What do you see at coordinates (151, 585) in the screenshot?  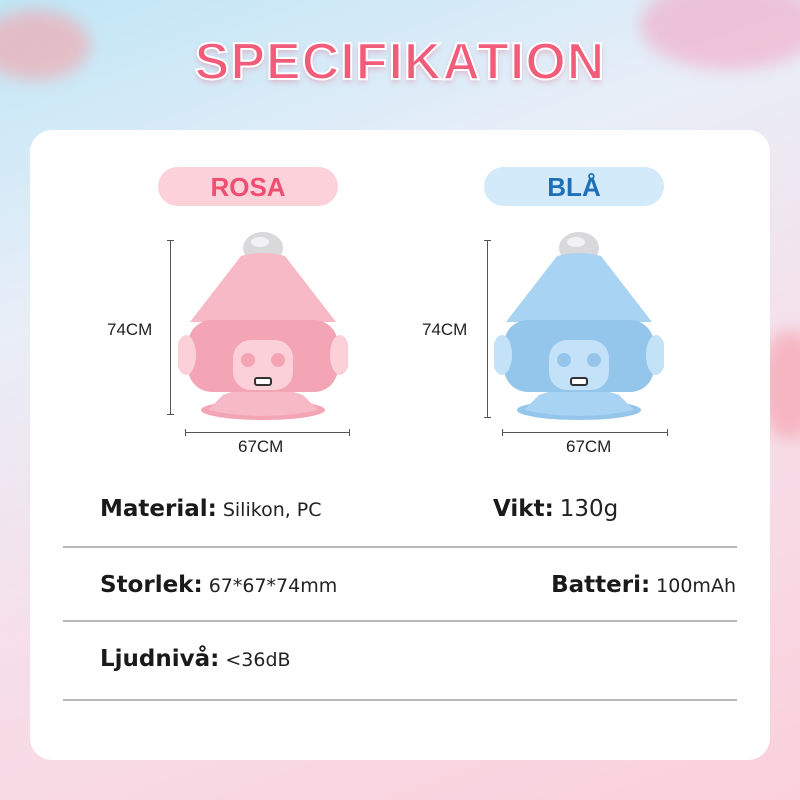 I see `spec-label: Storlek:` at bounding box center [151, 585].